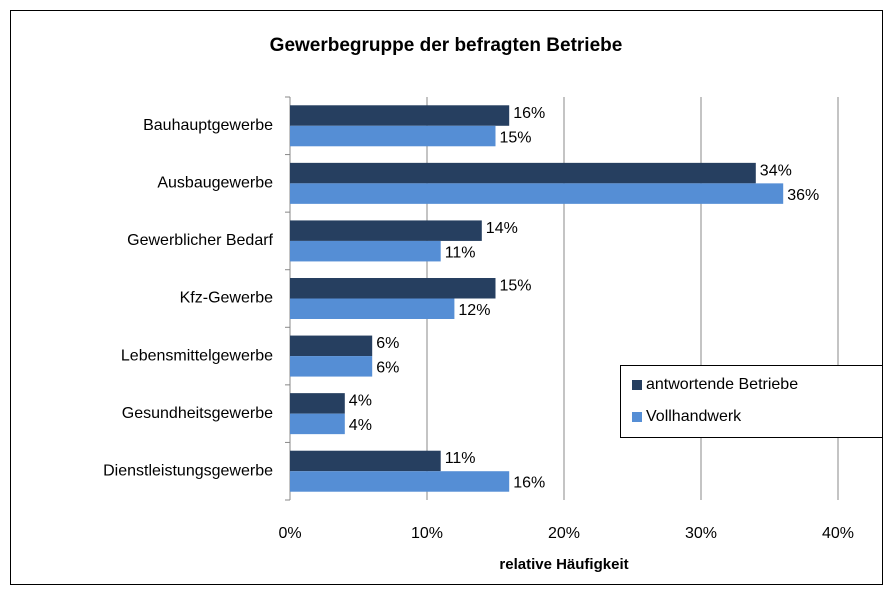 This screenshot has width=890, height=592. What do you see at coordinates (722, 384) in the screenshot?
I see `legend-label: antwortende Betriebe` at bounding box center [722, 384].